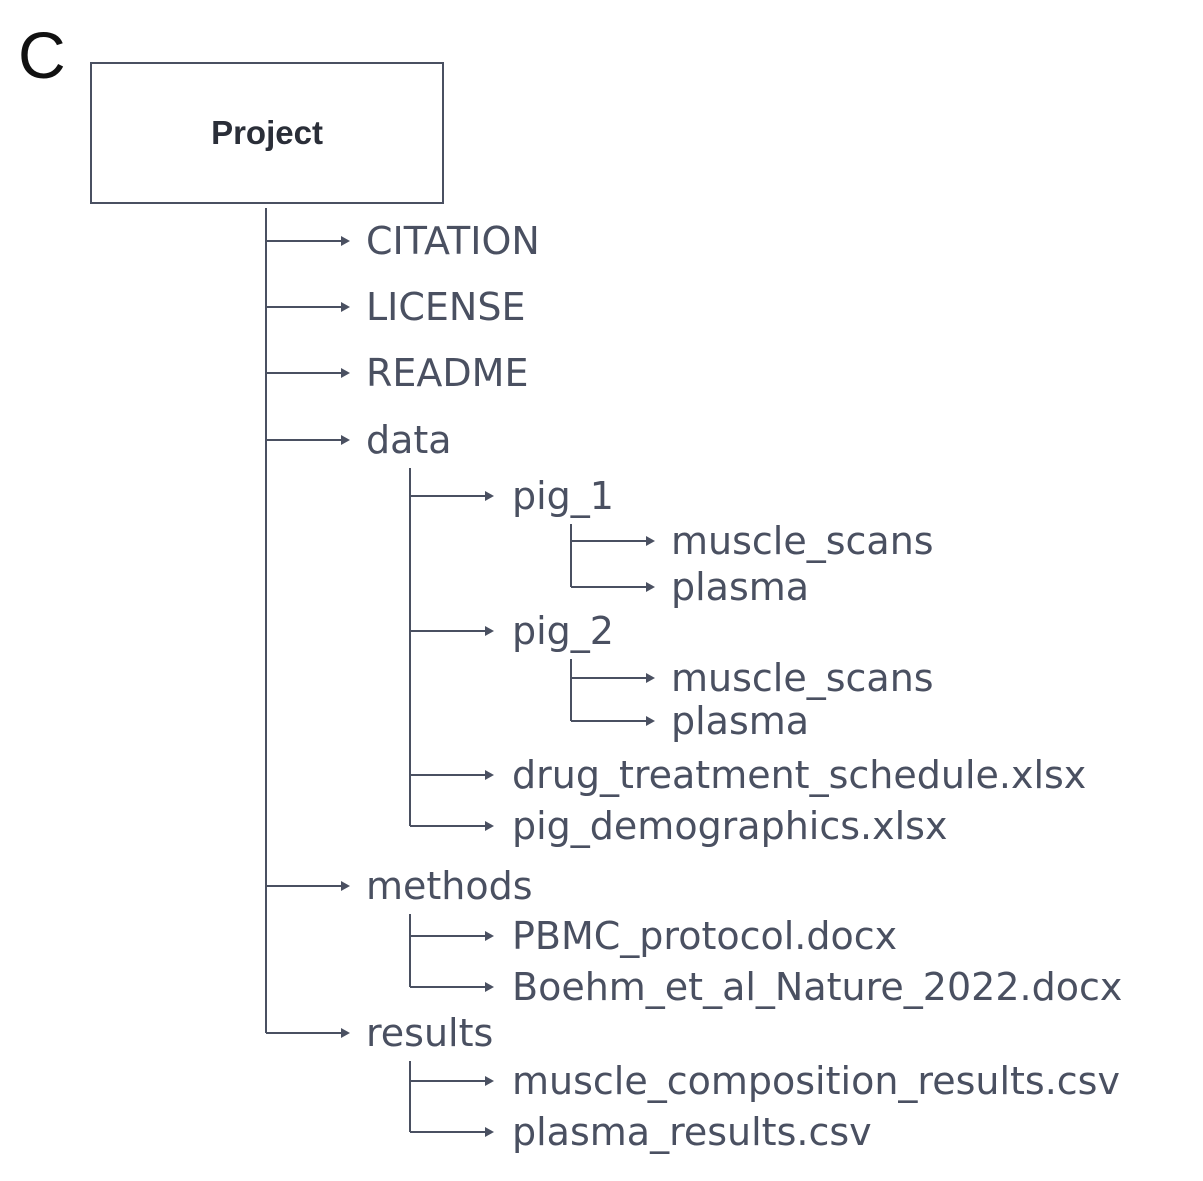 The height and width of the screenshot is (1181, 1203). What do you see at coordinates (817, 987) in the screenshot?
I see `tree-node-label: Boehm_et_al_Nature_2022.docx` at bounding box center [817, 987].